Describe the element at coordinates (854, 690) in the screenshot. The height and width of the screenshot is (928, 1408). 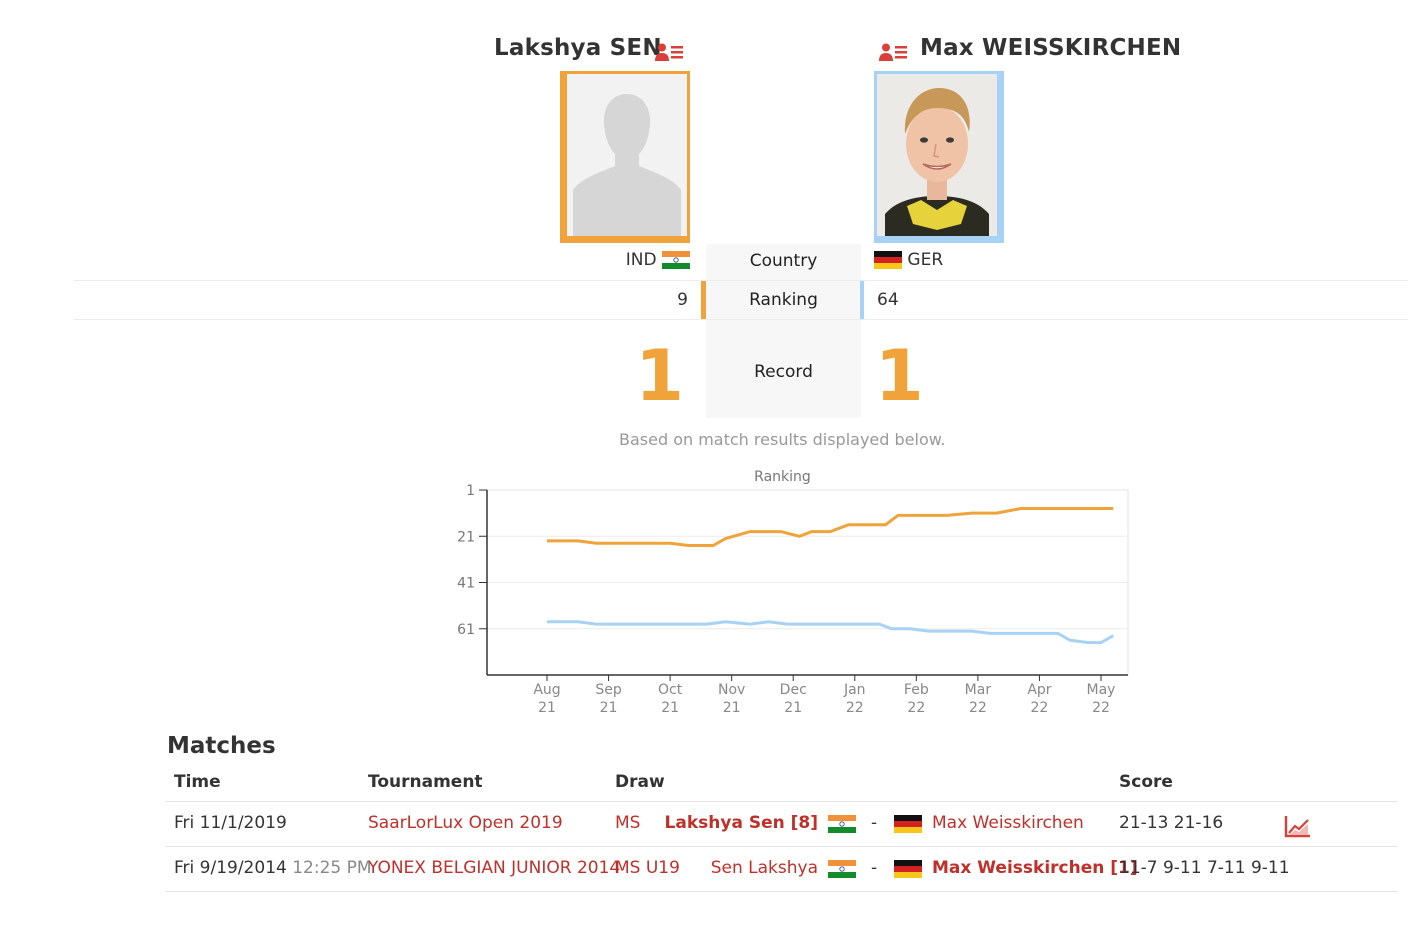
I see `x-tick-label: Jan` at that location.